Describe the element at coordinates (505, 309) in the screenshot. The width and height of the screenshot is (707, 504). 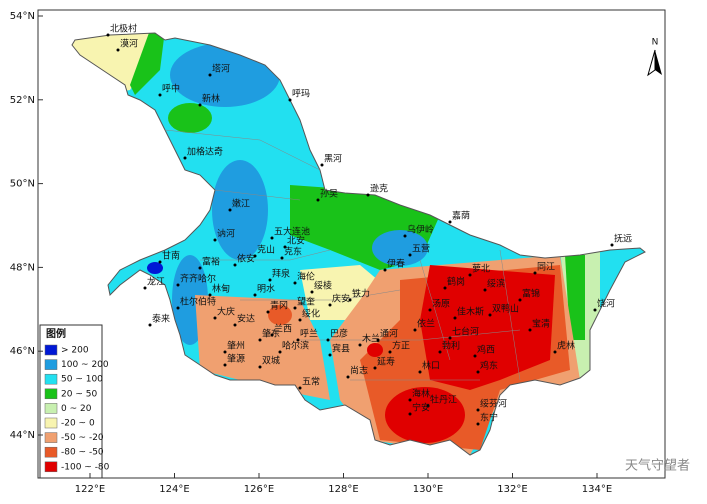
I see `city-label: 双鸭山` at that location.